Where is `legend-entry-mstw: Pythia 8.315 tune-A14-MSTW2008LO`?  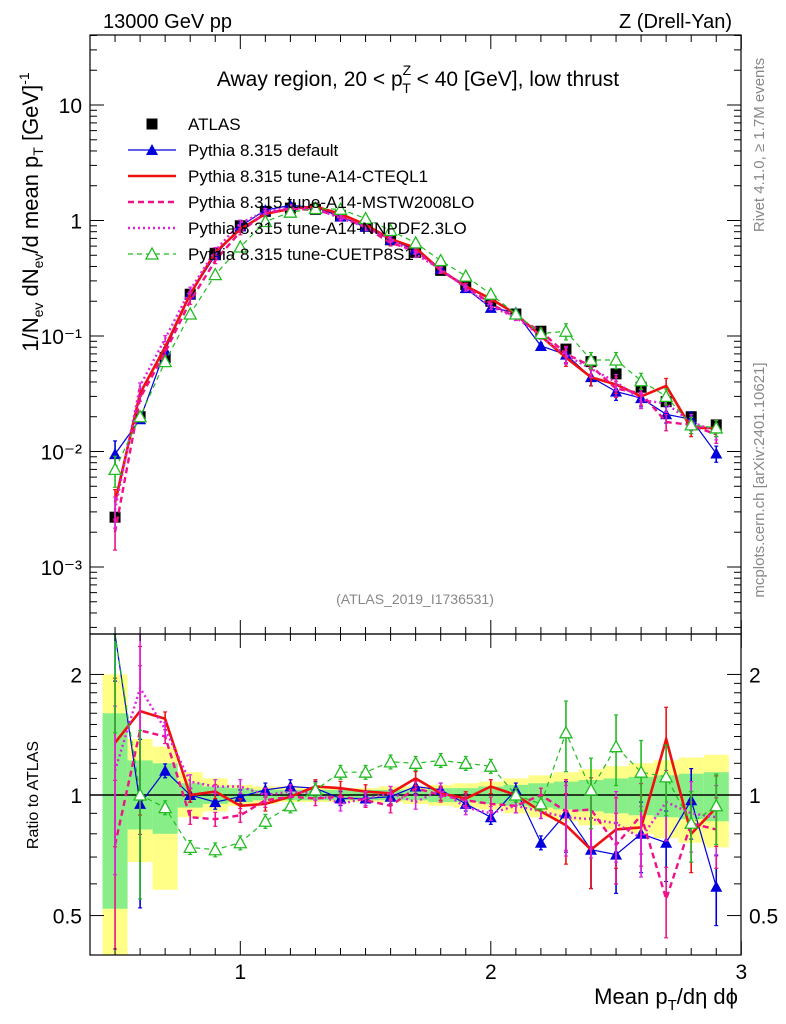
legend-entry-mstw: Pythia 8.315 tune-A14-MSTW2008LO is located at coordinates (301, 202).